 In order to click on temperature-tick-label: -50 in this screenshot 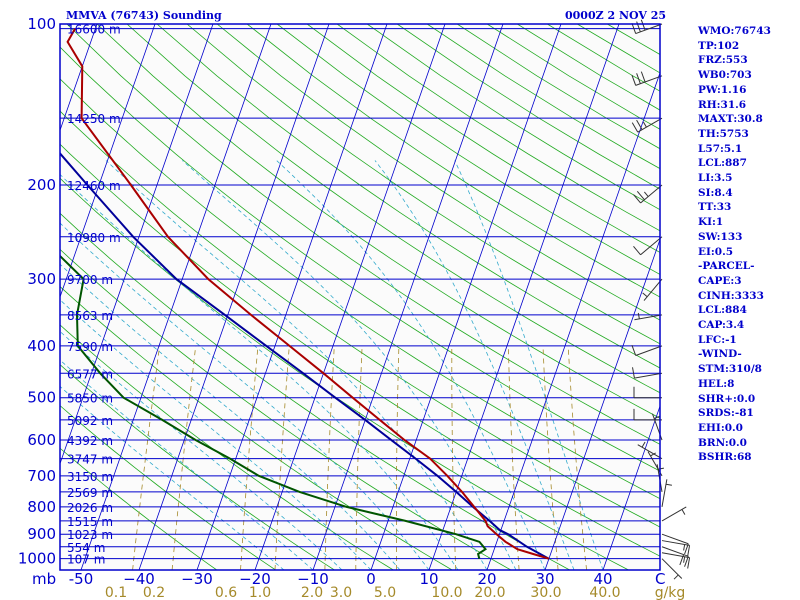, I will do `click(81, 579)`.